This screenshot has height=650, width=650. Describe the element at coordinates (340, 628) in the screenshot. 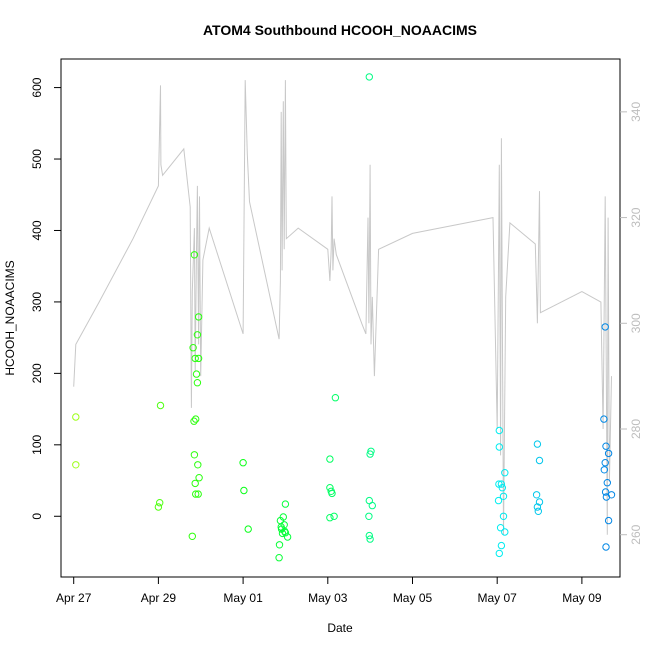

I see `x-axis-label: Date` at that location.